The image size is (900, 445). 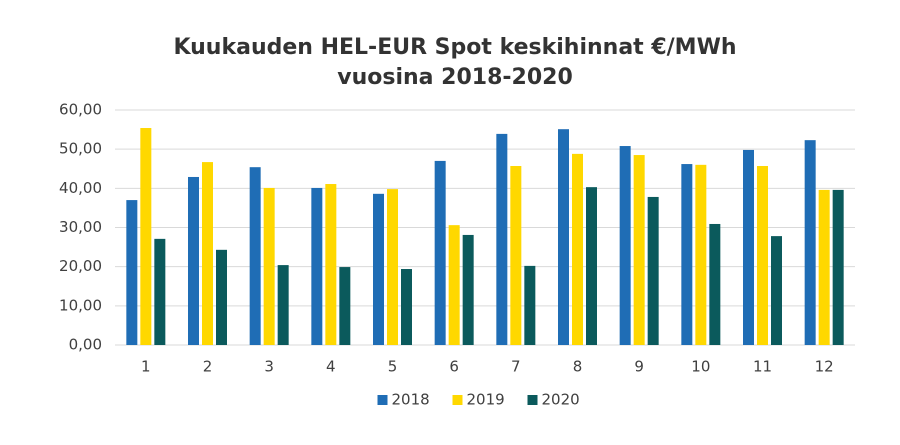 I want to click on y-tick-label: 20,00, so click(x=80, y=266).